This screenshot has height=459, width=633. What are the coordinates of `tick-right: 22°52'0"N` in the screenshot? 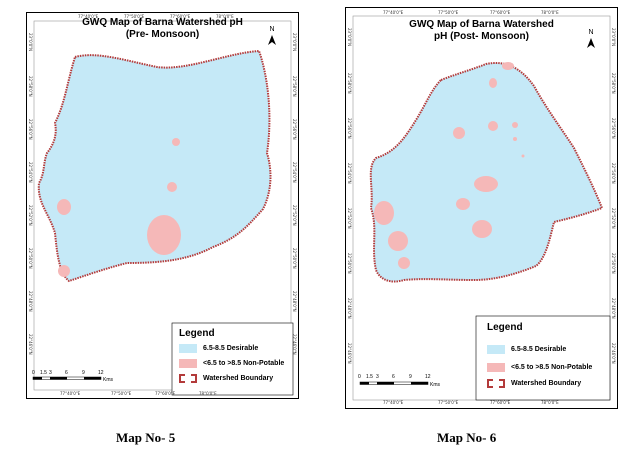 It's located at (294, 215).